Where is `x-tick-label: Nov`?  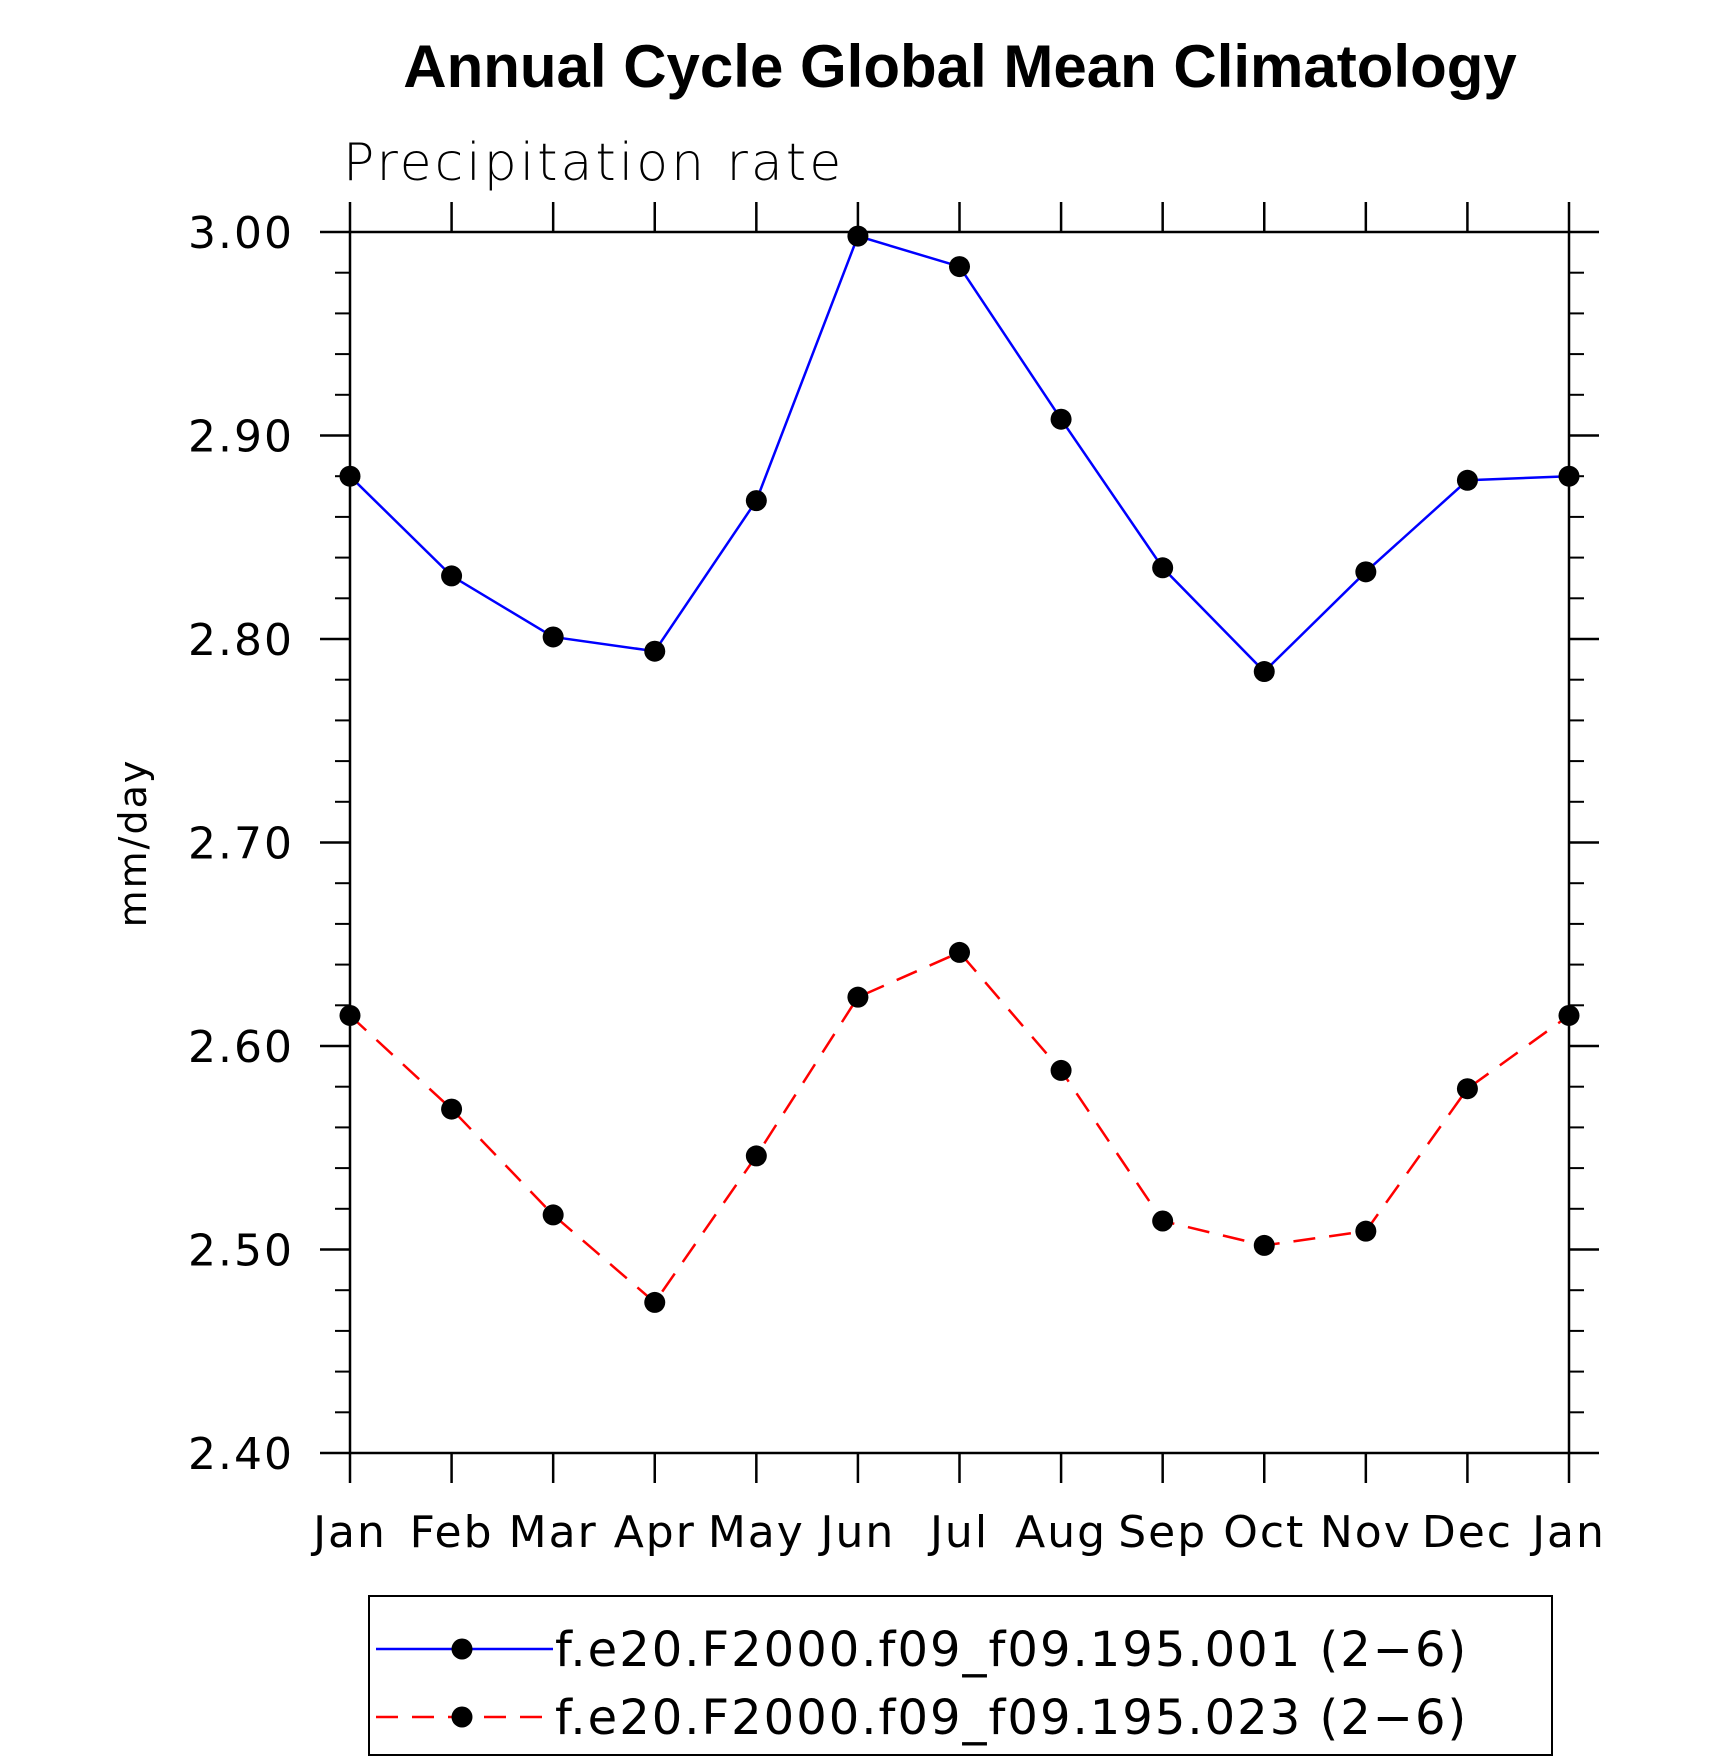
x-tick-label: Nov is located at coordinates (1366, 1532).